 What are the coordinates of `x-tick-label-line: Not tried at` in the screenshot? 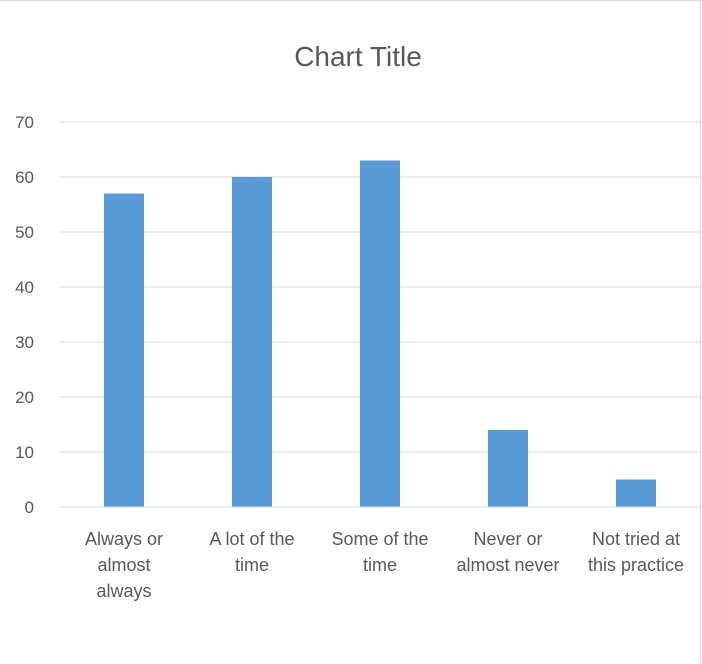 It's located at (636, 539).